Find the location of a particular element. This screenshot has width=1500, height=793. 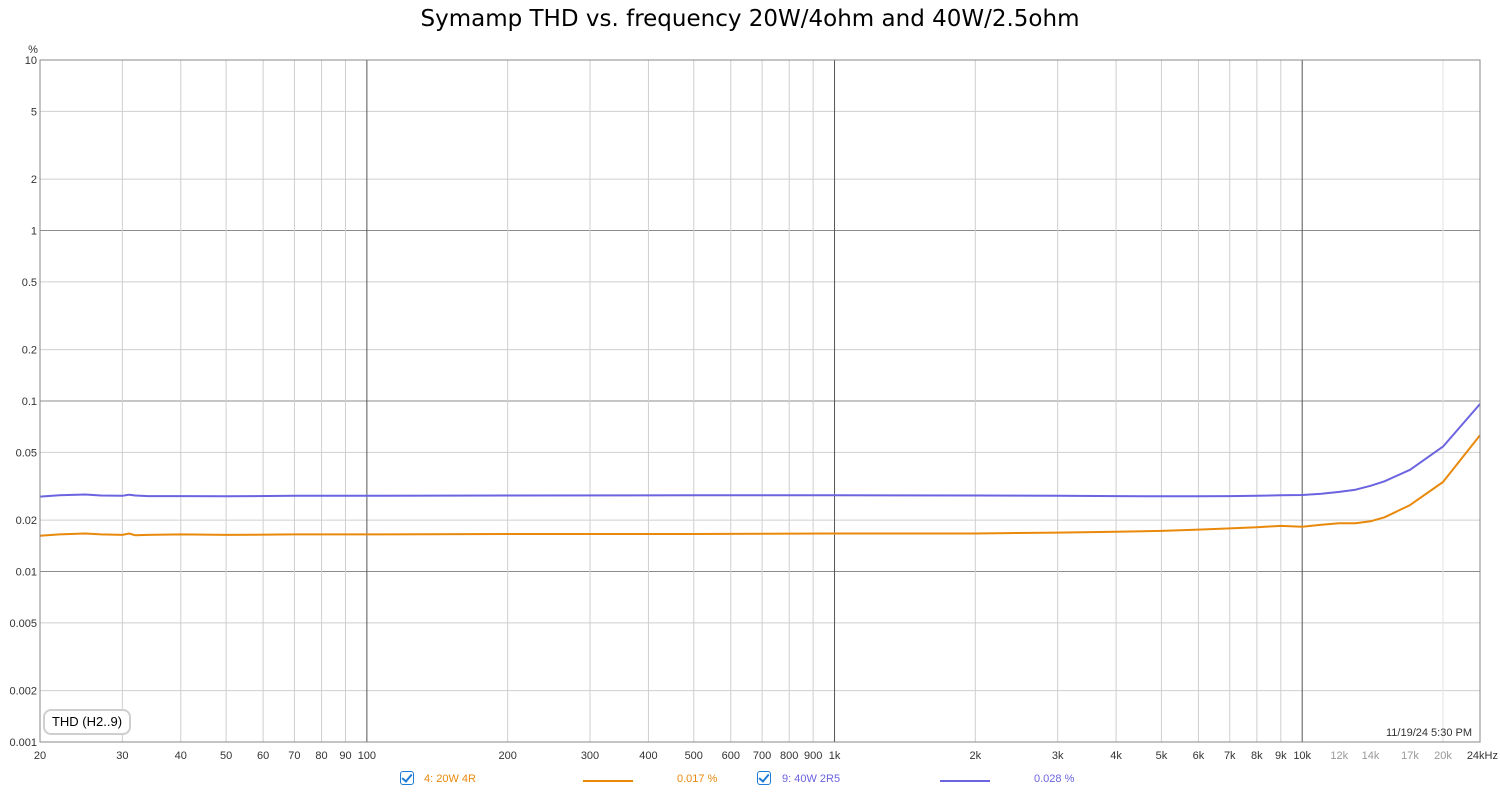

x-tick-label: 12k is located at coordinates (1339, 756).